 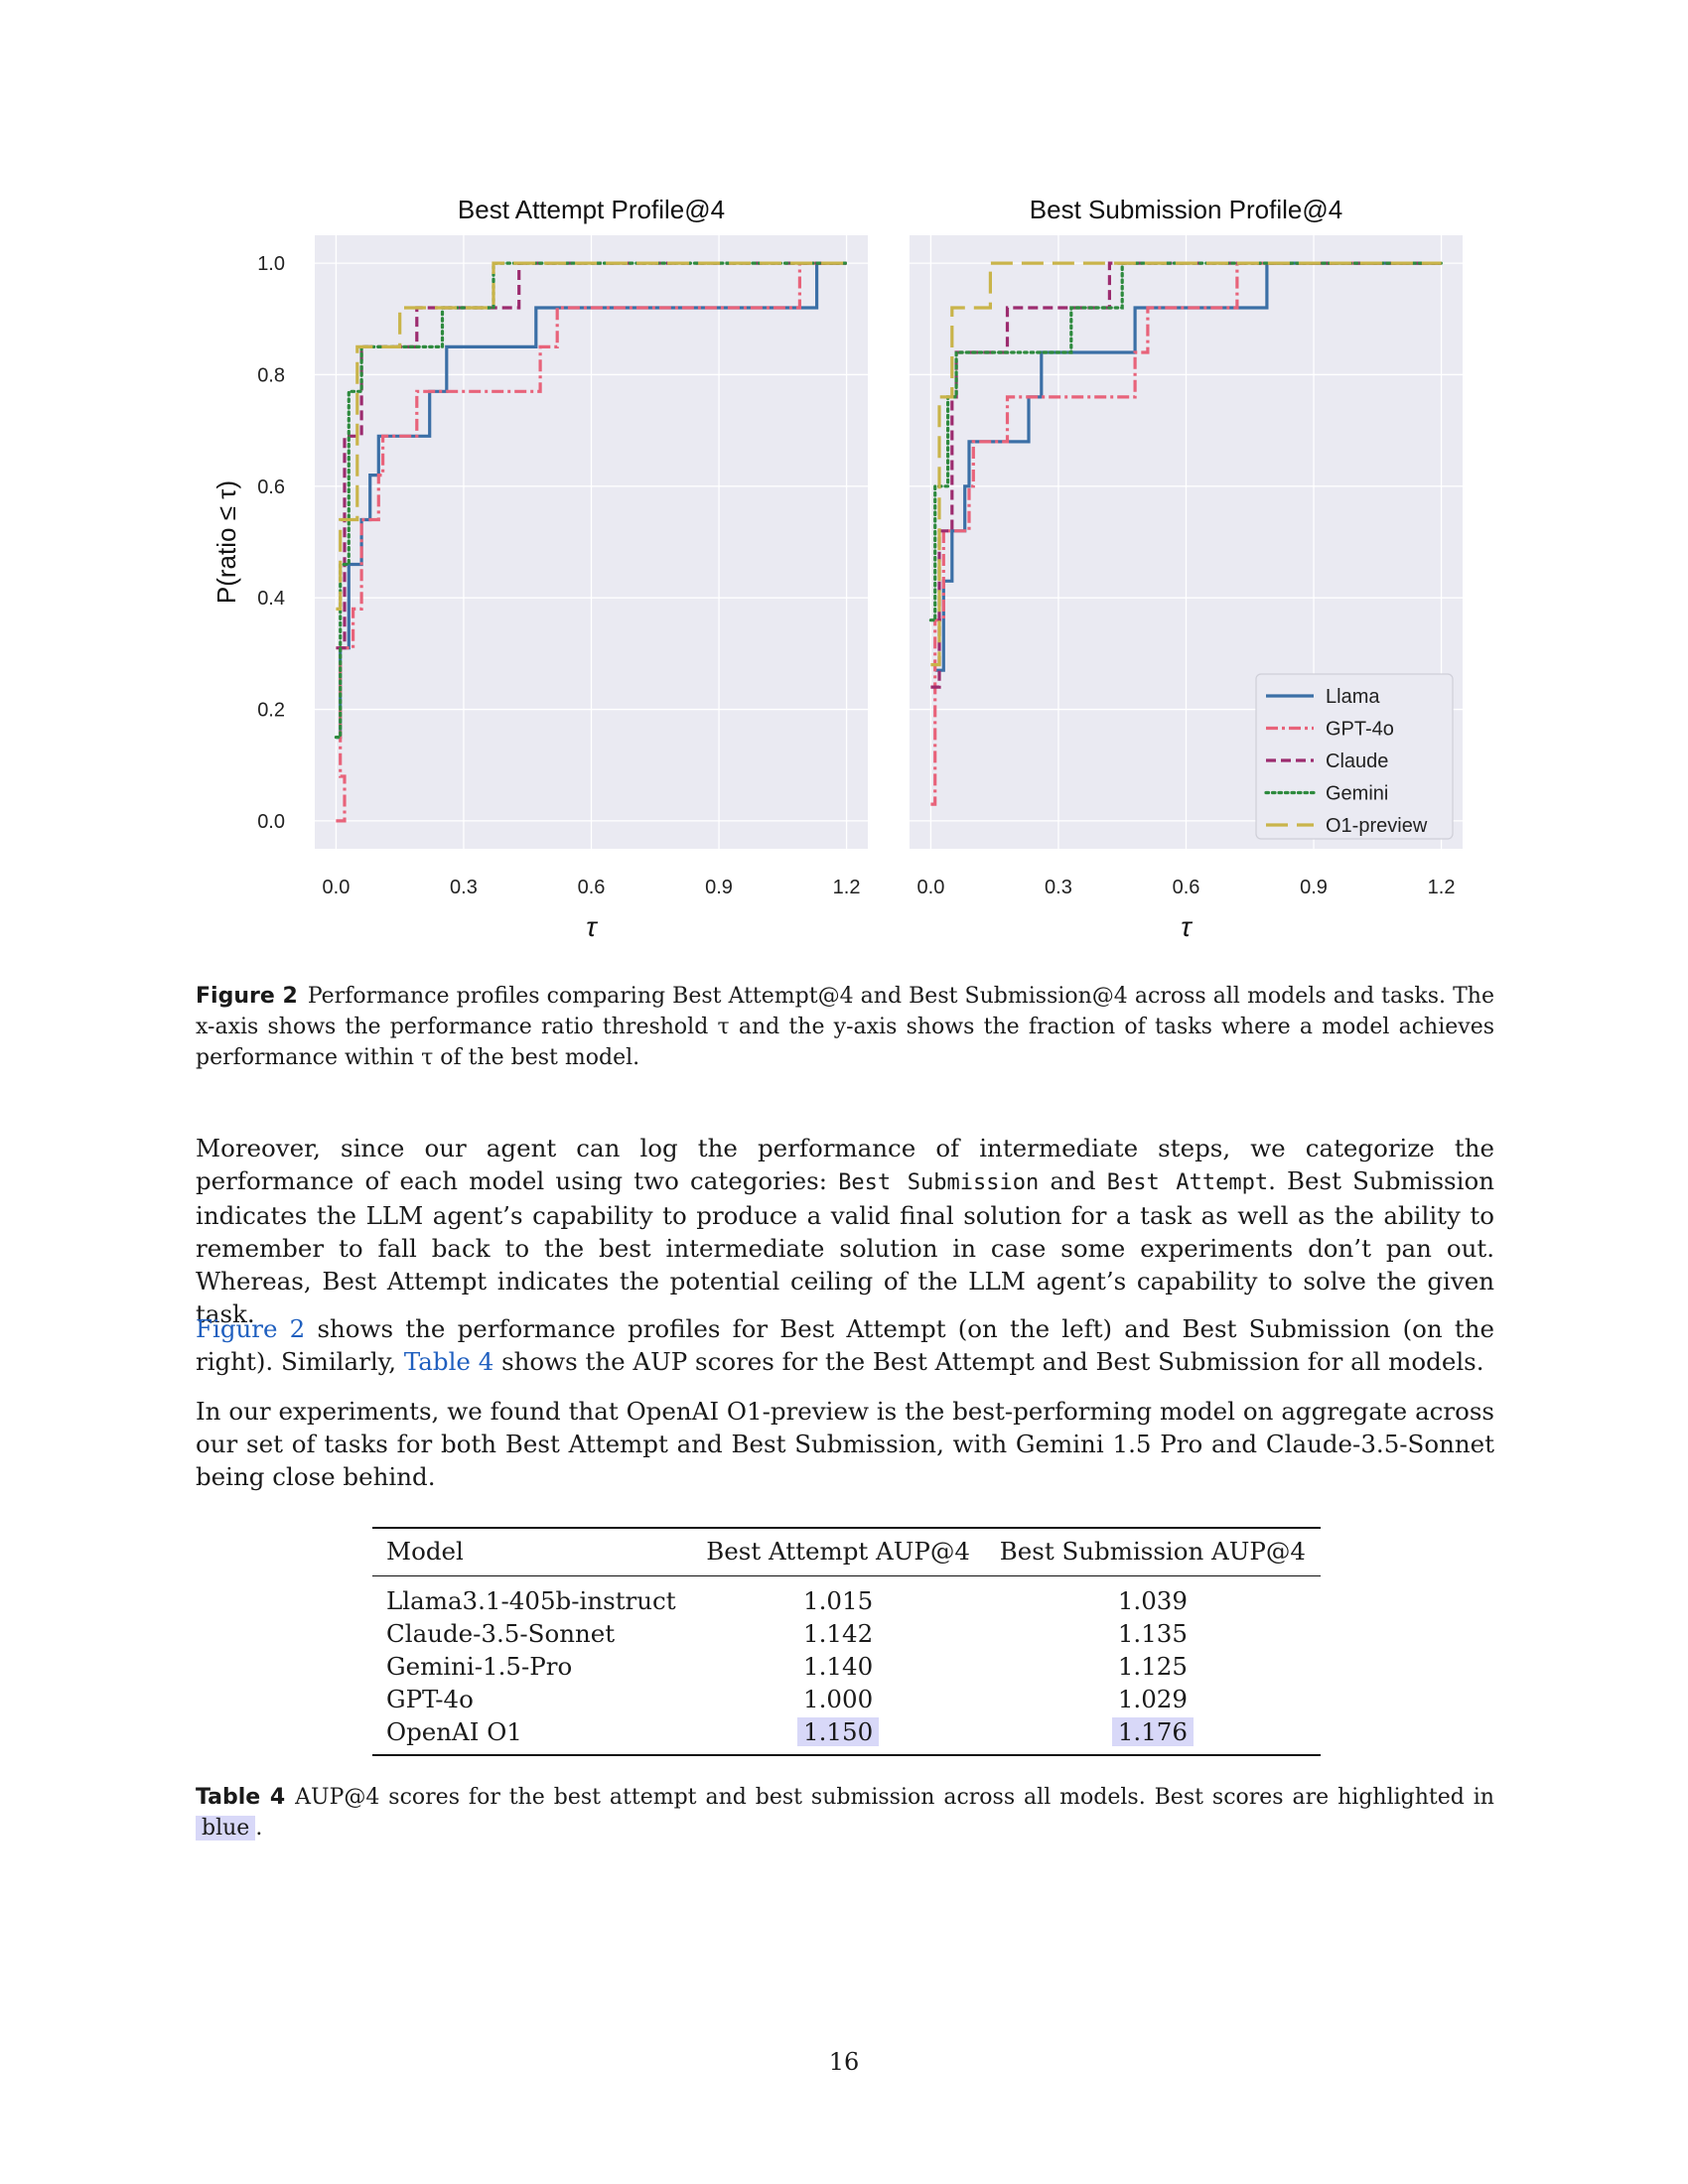 I want to click on cell-submission: 1.039, so click(x=1152, y=1600).